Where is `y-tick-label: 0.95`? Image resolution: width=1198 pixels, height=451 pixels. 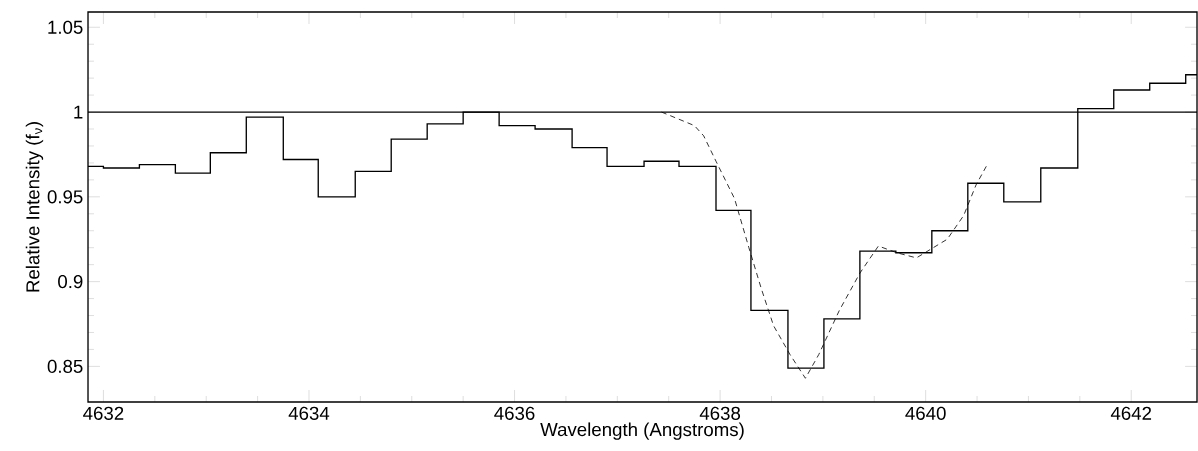
y-tick-label: 0.95 is located at coordinates (65, 197).